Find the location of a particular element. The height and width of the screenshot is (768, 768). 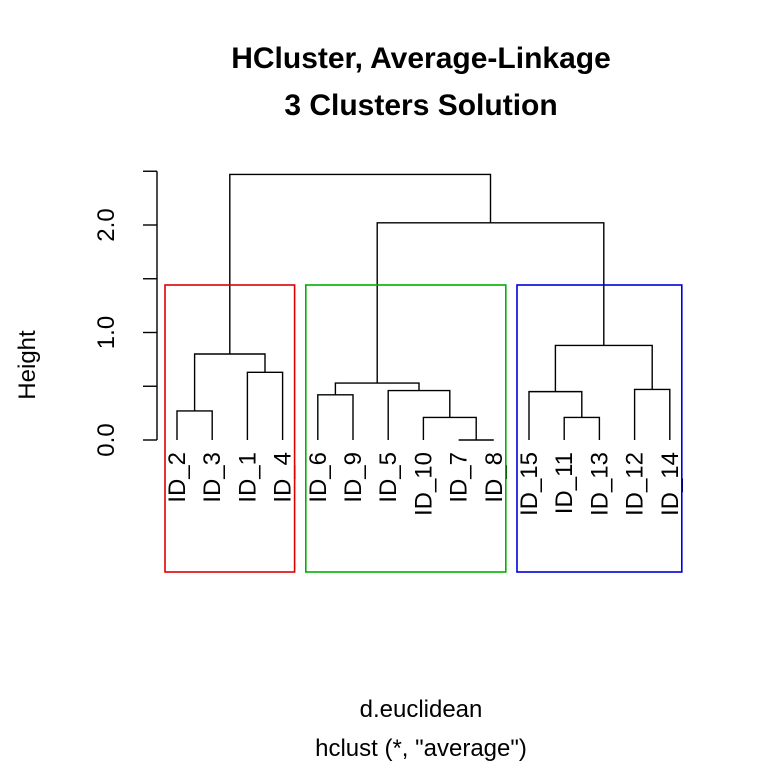

leaf-label: ID_14 is located at coordinates (670, 484).